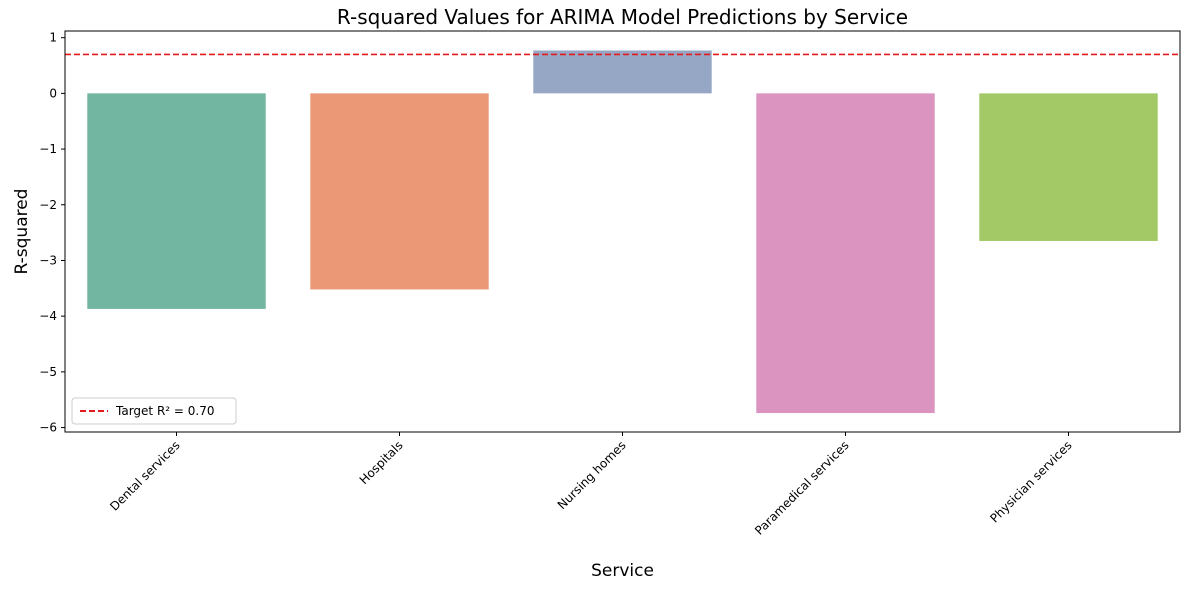 This screenshot has width=1189, height=590. Describe the element at coordinates (48, 316) in the screenshot. I see `y-tick-label: −4` at that location.